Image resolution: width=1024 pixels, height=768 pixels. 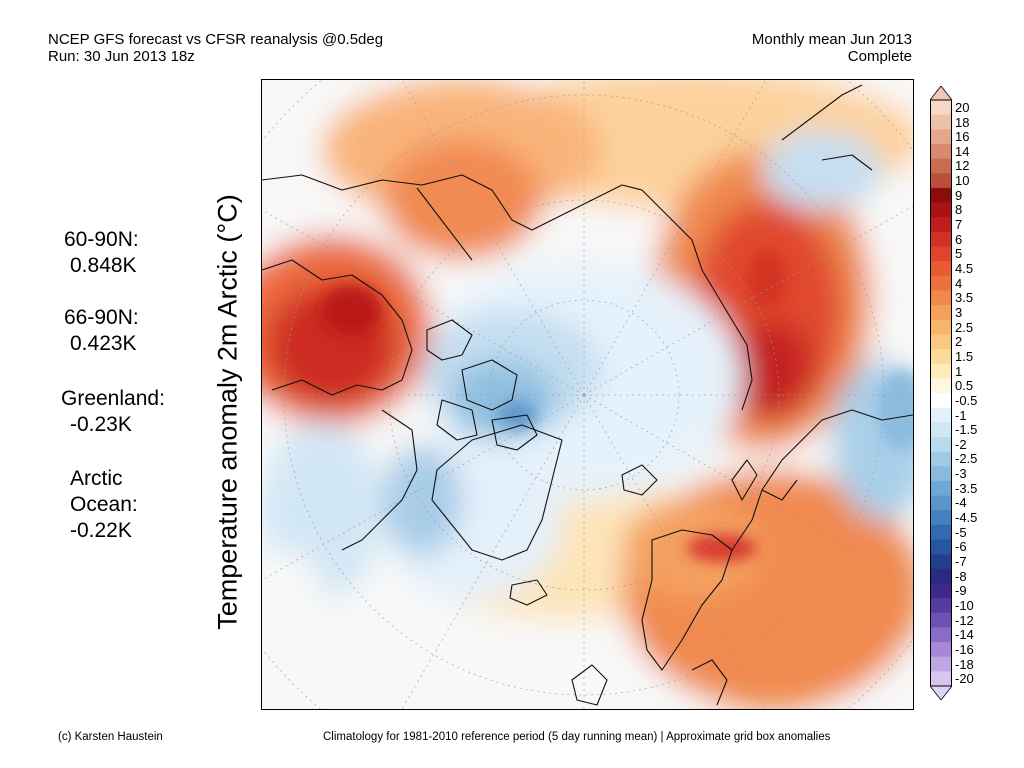 What do you see at coordinates (103, 265) in the screenshot?
I see `stat-value-60-90n: 0.848K` at bounding box center [103, 265].